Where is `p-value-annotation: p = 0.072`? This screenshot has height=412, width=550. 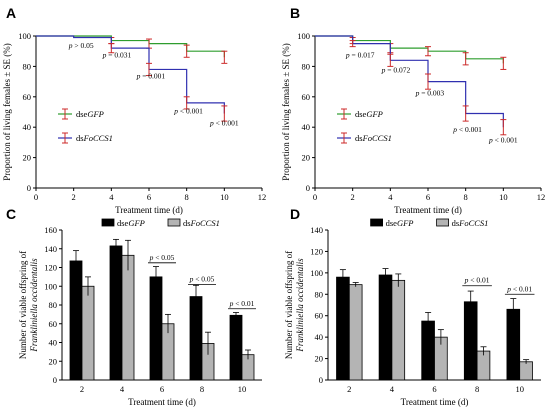
p-value-annotation: p = 0.072 is located at coordinates (396, 69).